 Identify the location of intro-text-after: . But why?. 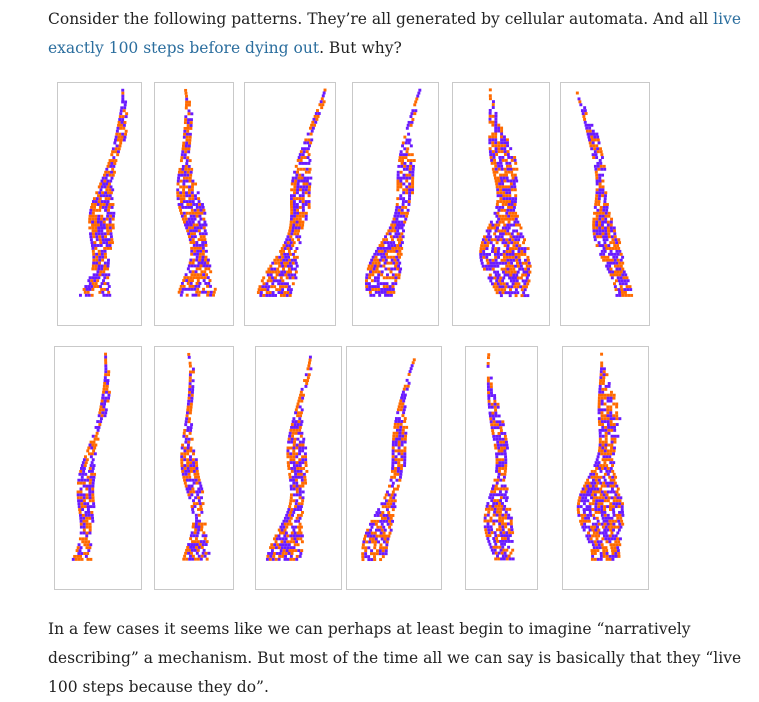
(360, 48).